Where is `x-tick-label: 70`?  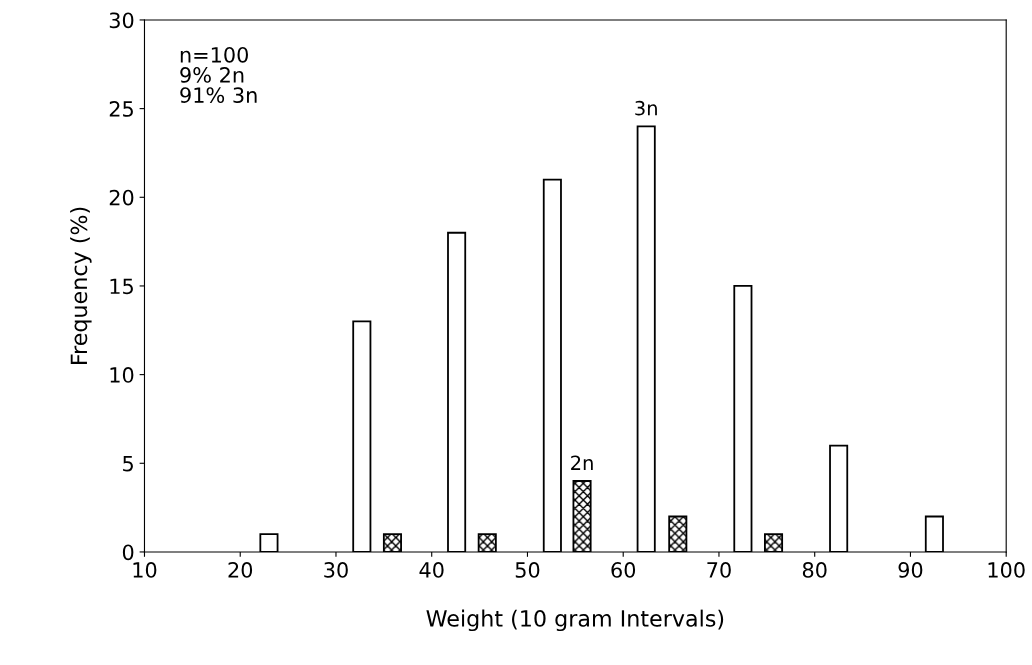
x-tick-label: 70 is located at coordinates (719, 570).